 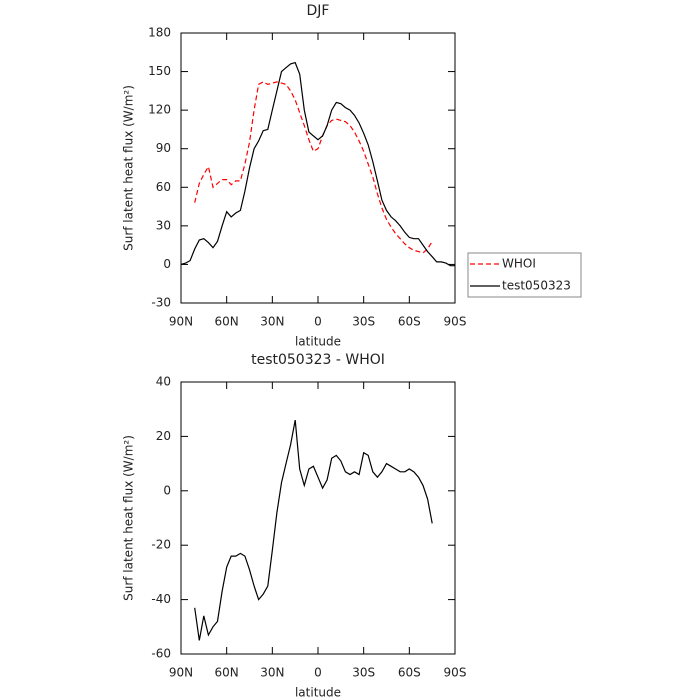 What do you see at coordinates (163, 225) in the screenshot?
I see `y-tick-label: 30` at bounding box center [163, 225].